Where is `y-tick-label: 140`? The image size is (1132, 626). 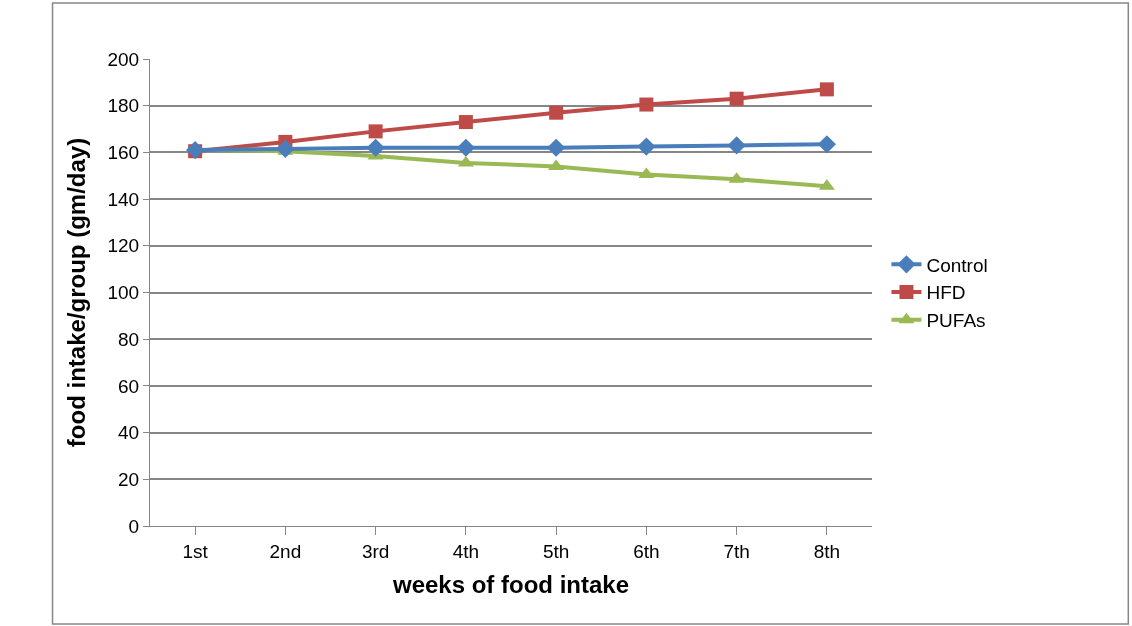 y-tick-label: 140 is located at coordinates (123, 199).